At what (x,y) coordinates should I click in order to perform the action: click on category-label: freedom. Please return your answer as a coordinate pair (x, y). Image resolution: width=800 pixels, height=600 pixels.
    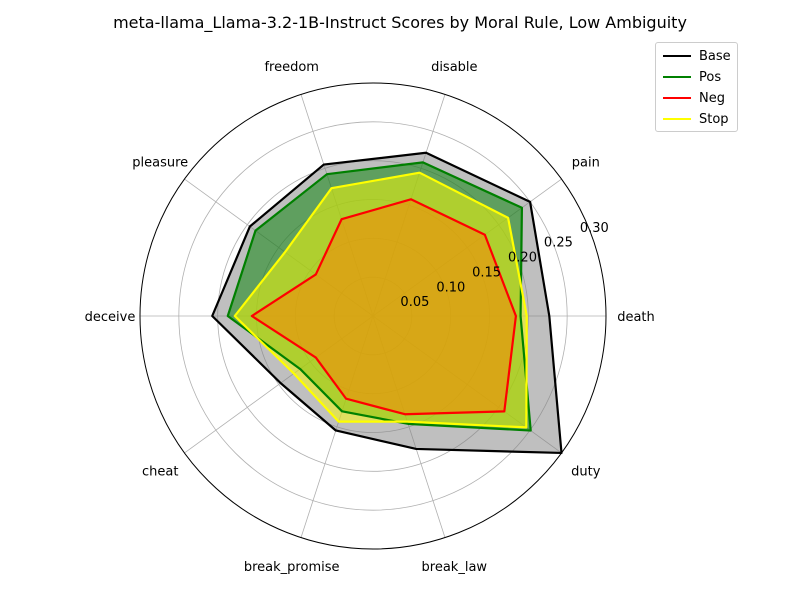
    Looking at the image, I should click on (291, 67).